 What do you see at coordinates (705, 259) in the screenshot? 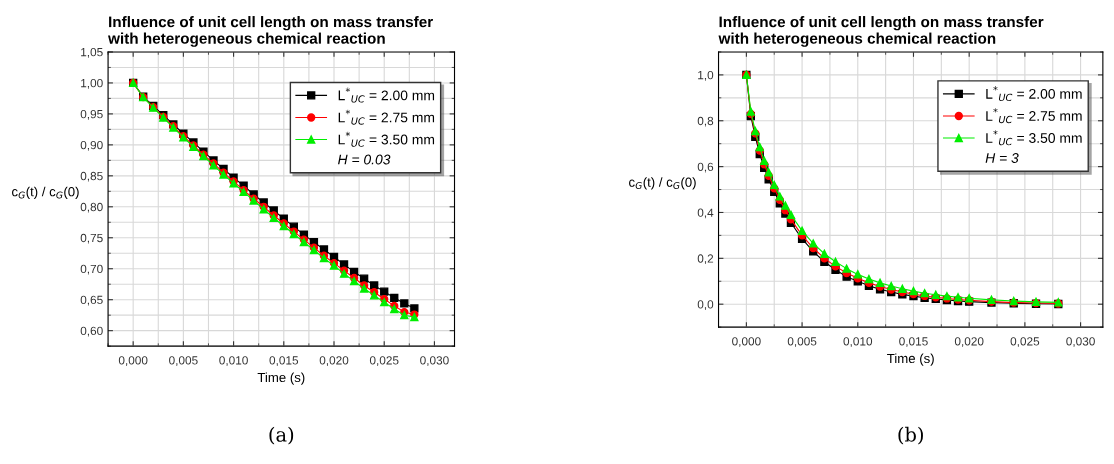
I see `y-tick-label: 0,2` at bounding box center [705, 259].